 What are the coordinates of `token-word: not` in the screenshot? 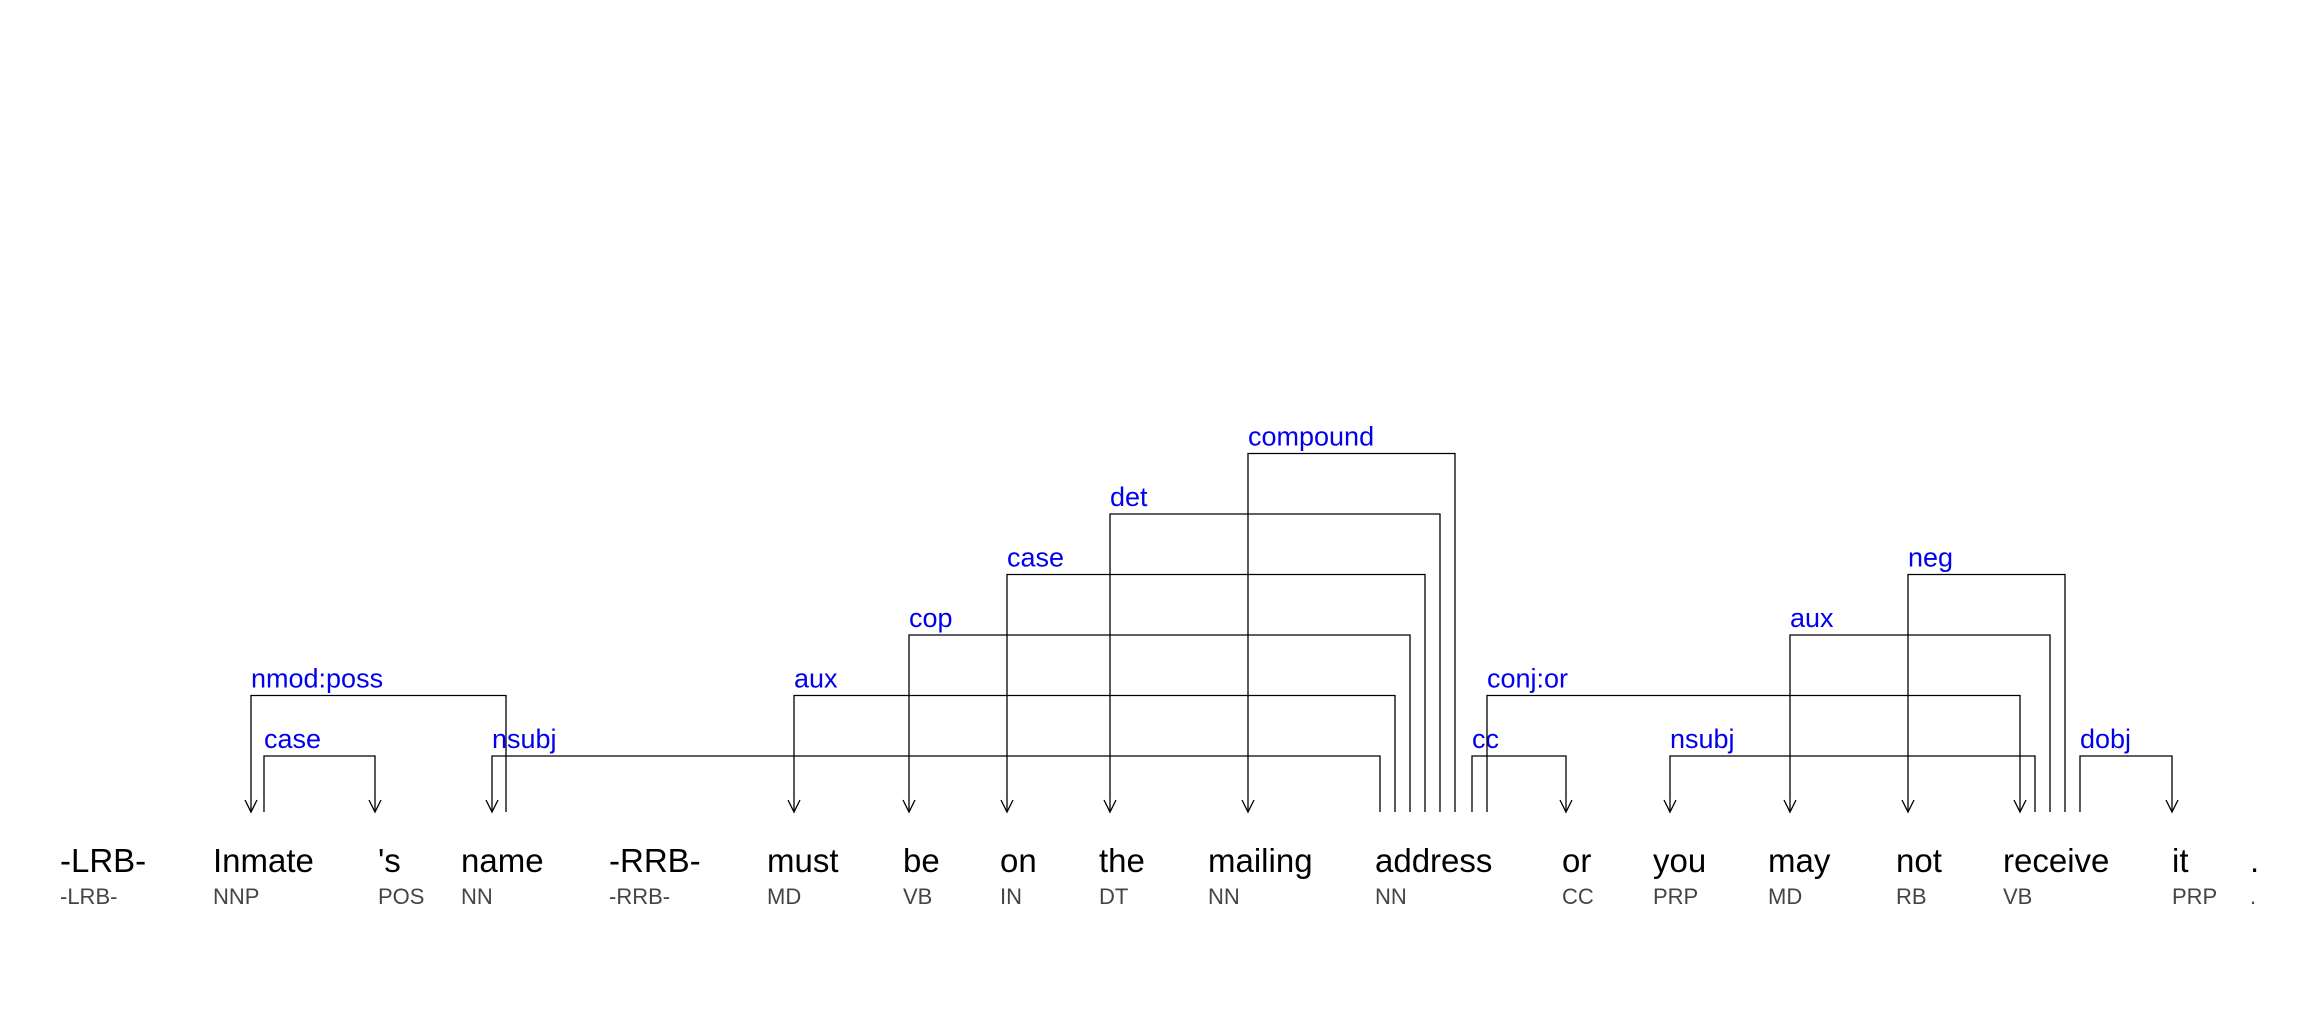 It's located at (1919, 860).